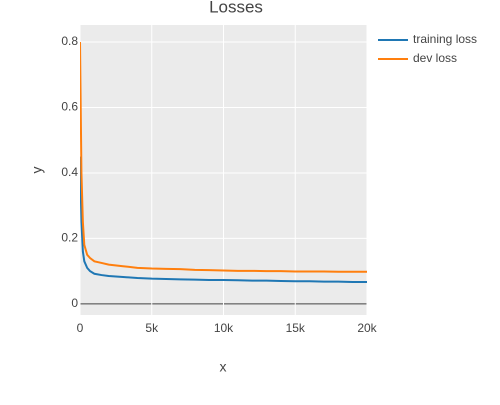 The width and height of the screenshot is (500, 405). I want to click on y-axis-title: y, so click(37, 170).